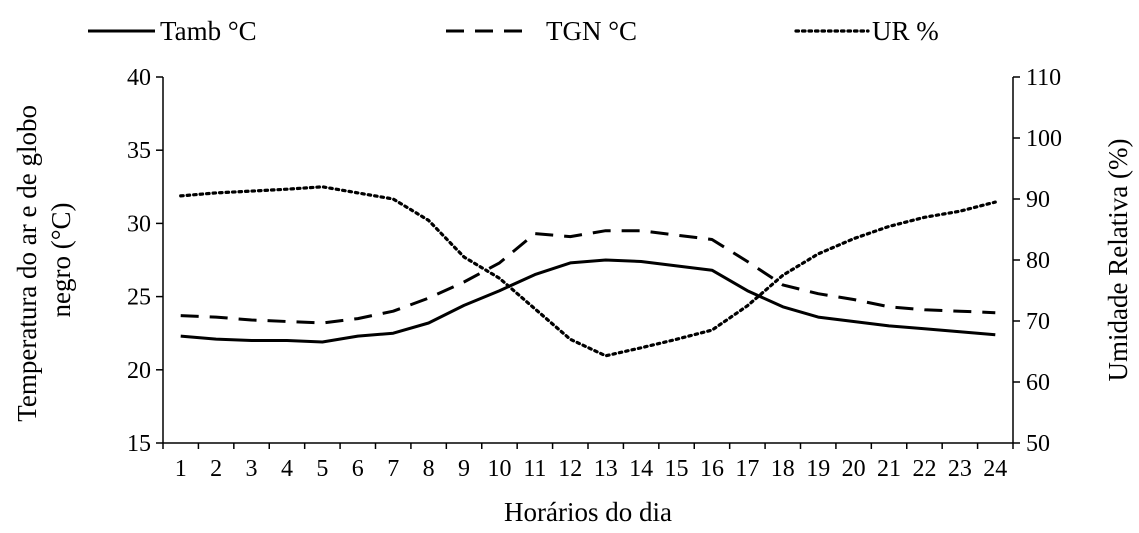 The width and height of the screenshot is (1139, 533). Describe the element at coordinates (591, 31) in the screenshot. I see `legend-label-tgn-c: TGN °C` at that location.